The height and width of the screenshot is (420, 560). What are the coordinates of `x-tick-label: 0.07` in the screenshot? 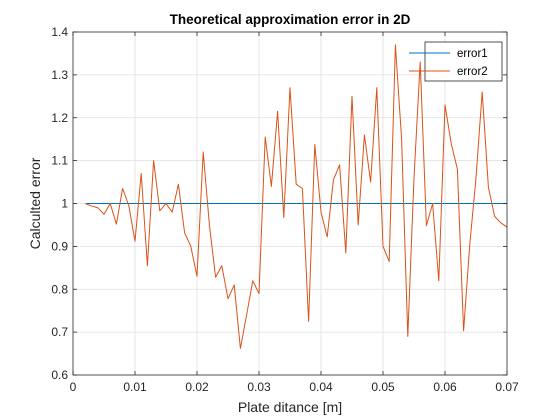 It's located at (507, 387).